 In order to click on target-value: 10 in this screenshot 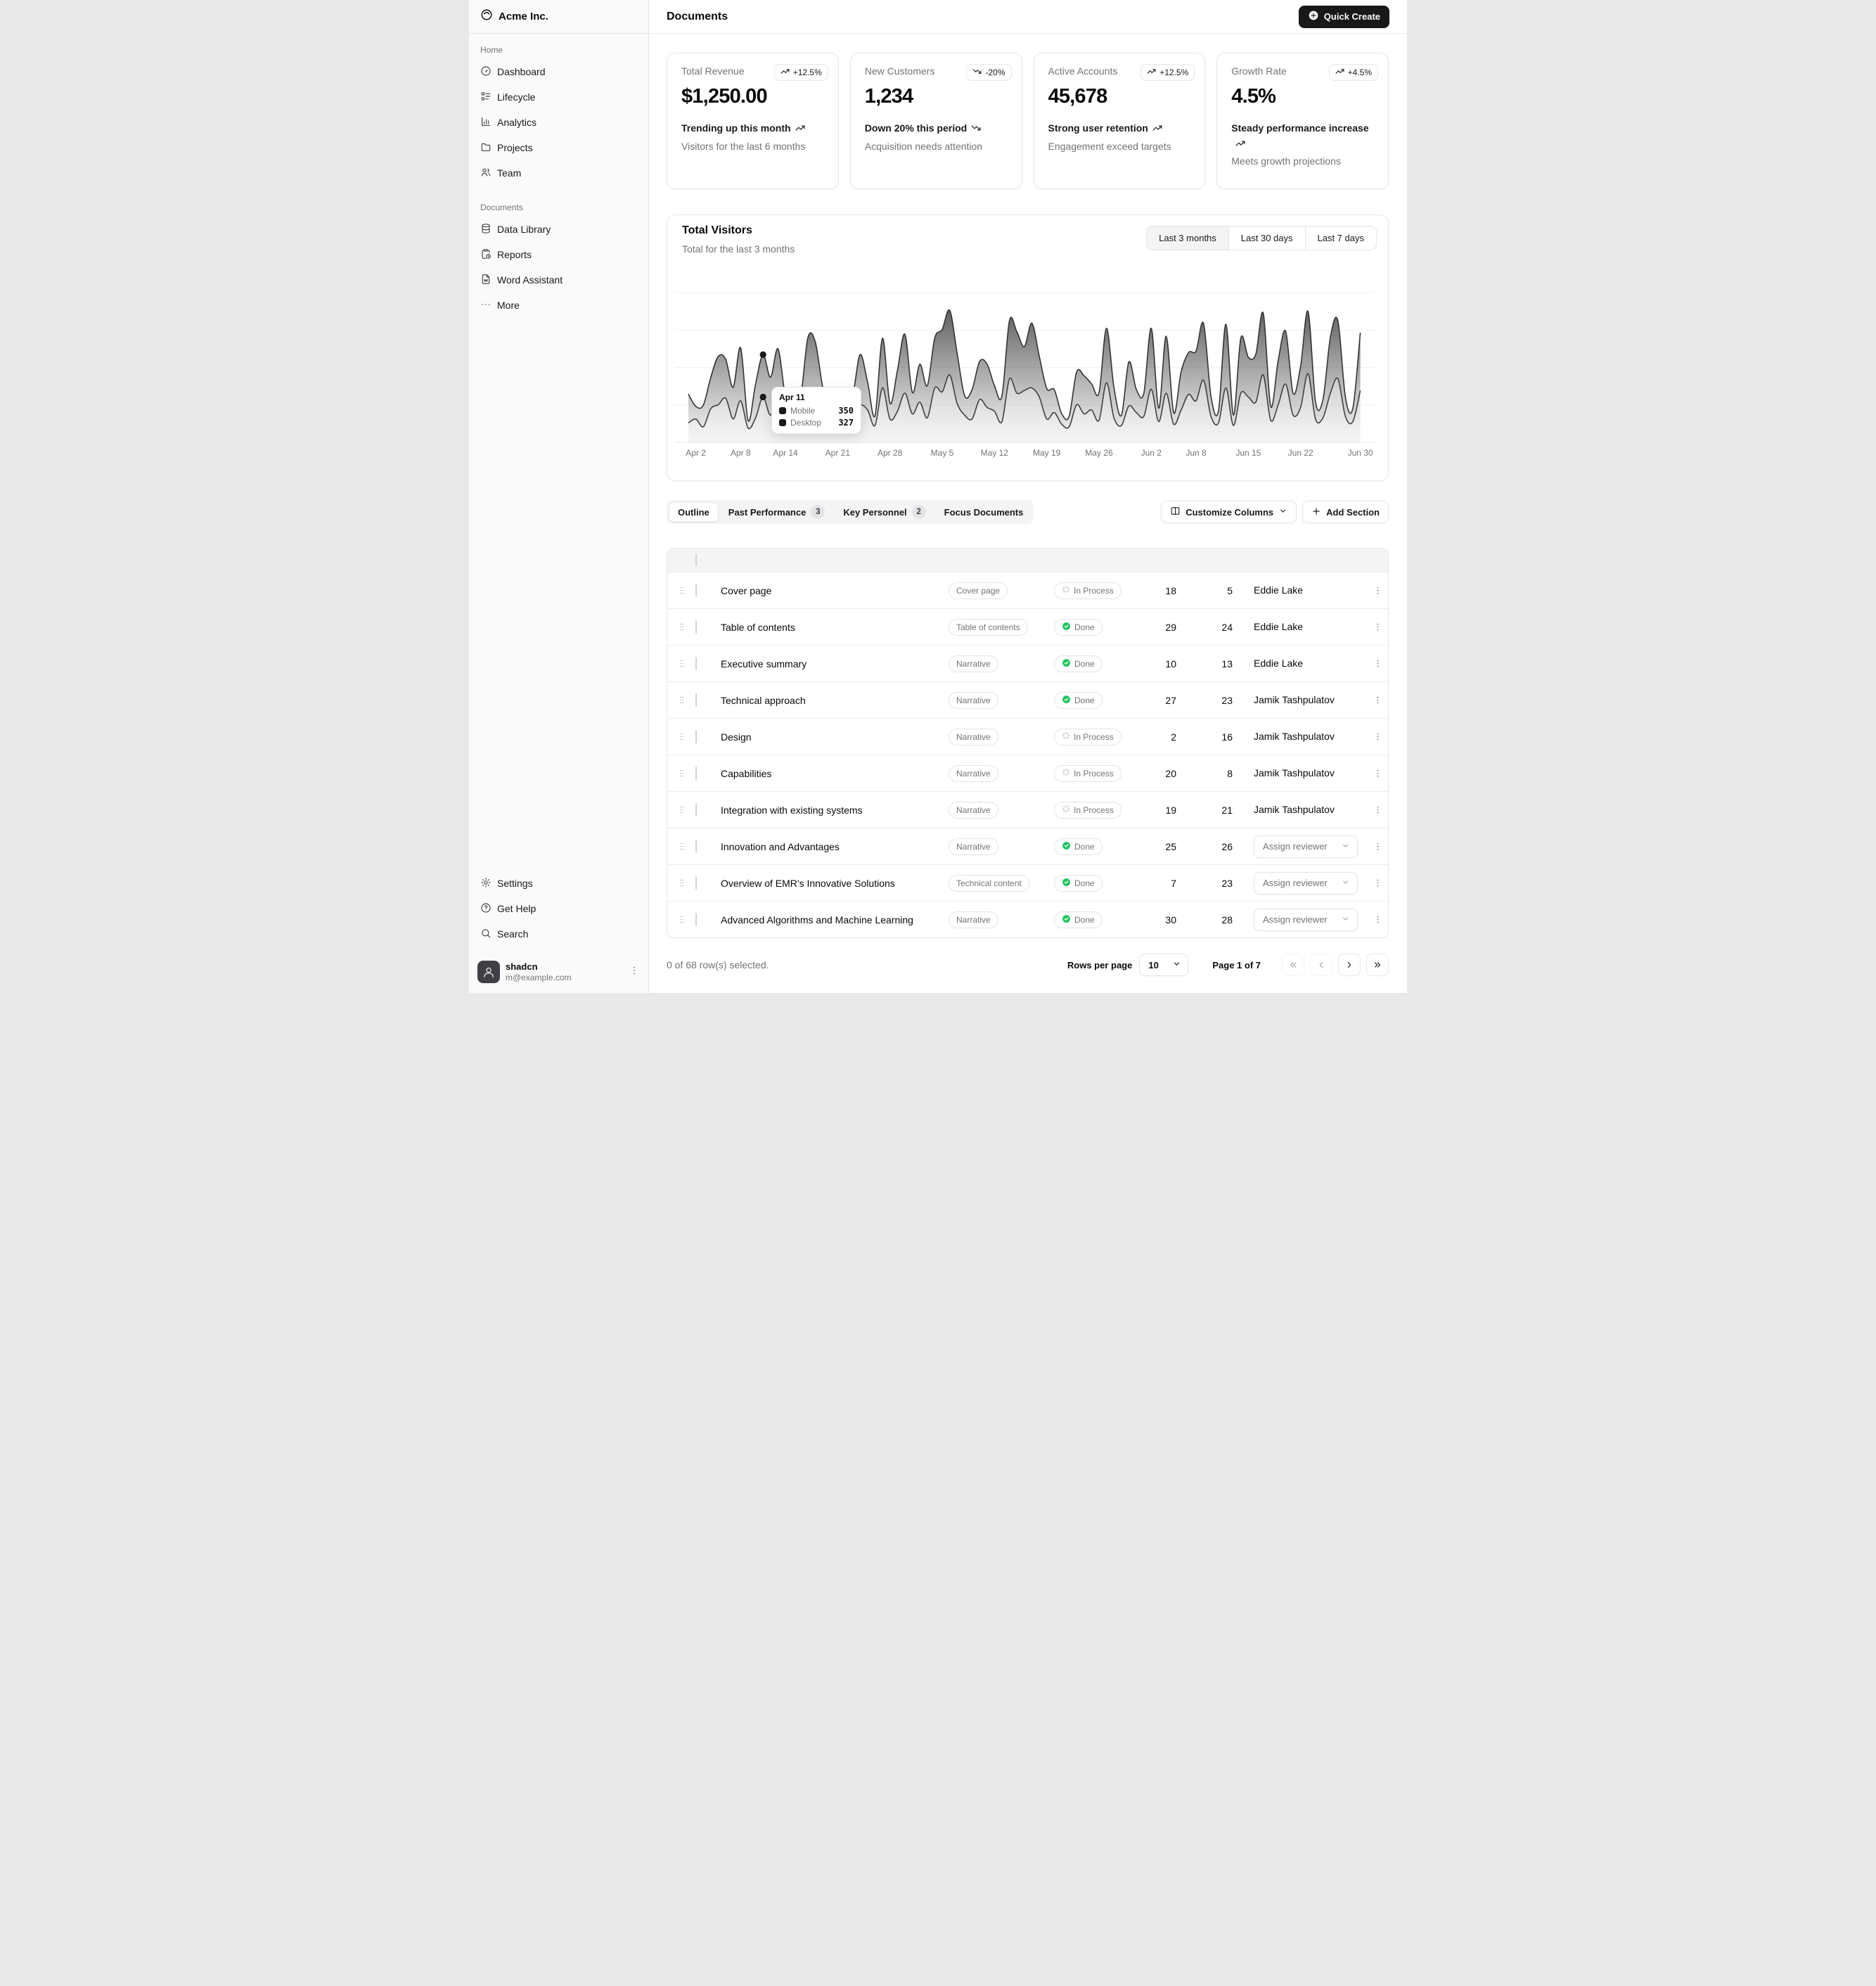, I will do `click(1170, 664)`.